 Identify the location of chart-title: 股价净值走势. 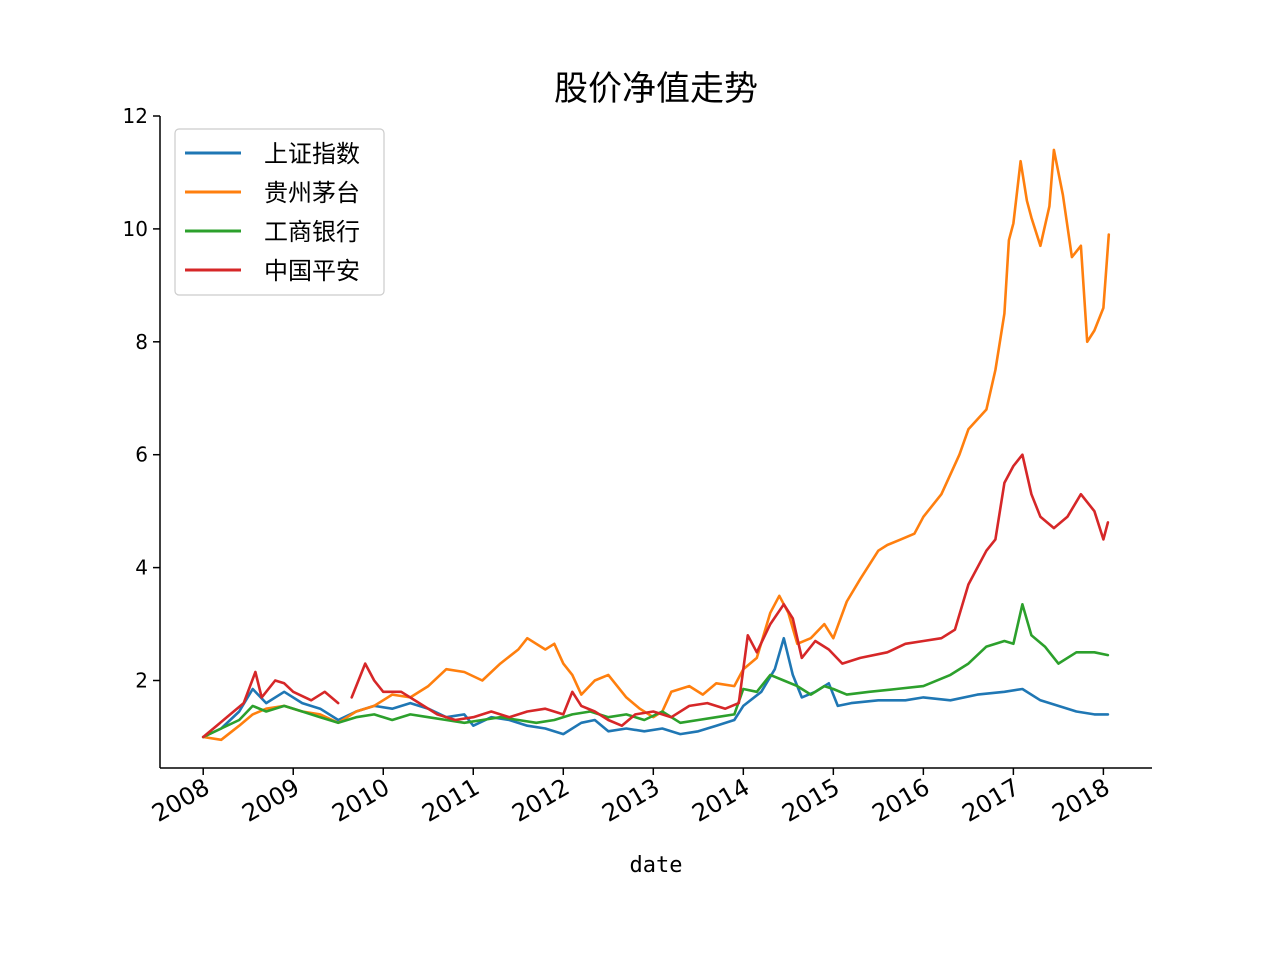
(656, 89).